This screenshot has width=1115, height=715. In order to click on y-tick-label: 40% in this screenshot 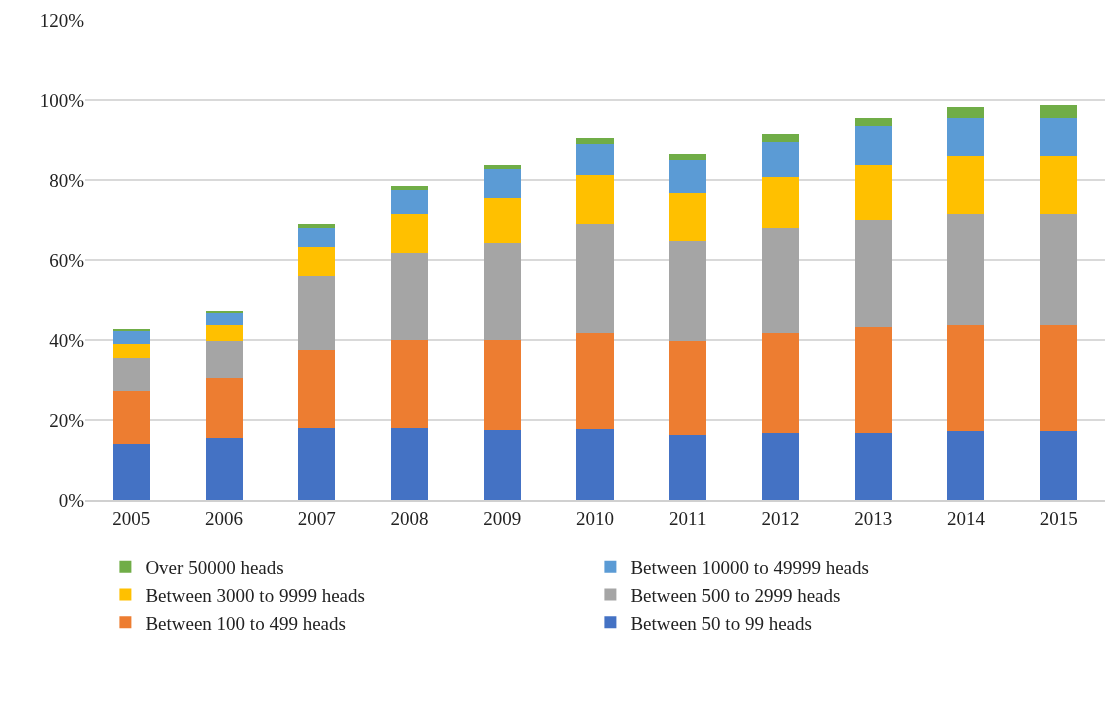, I will do `click(67, 340)`.